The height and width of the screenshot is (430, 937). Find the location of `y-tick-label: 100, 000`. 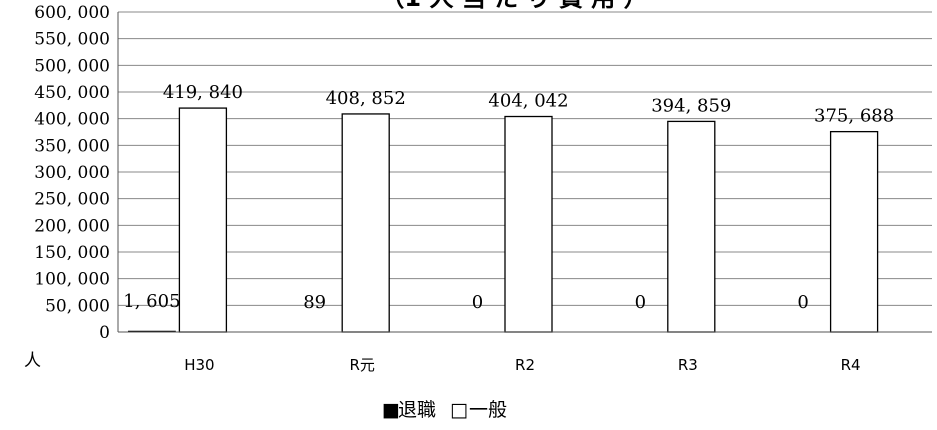

y-tick-label: 100, 000 is located at coordinates (72, 280).